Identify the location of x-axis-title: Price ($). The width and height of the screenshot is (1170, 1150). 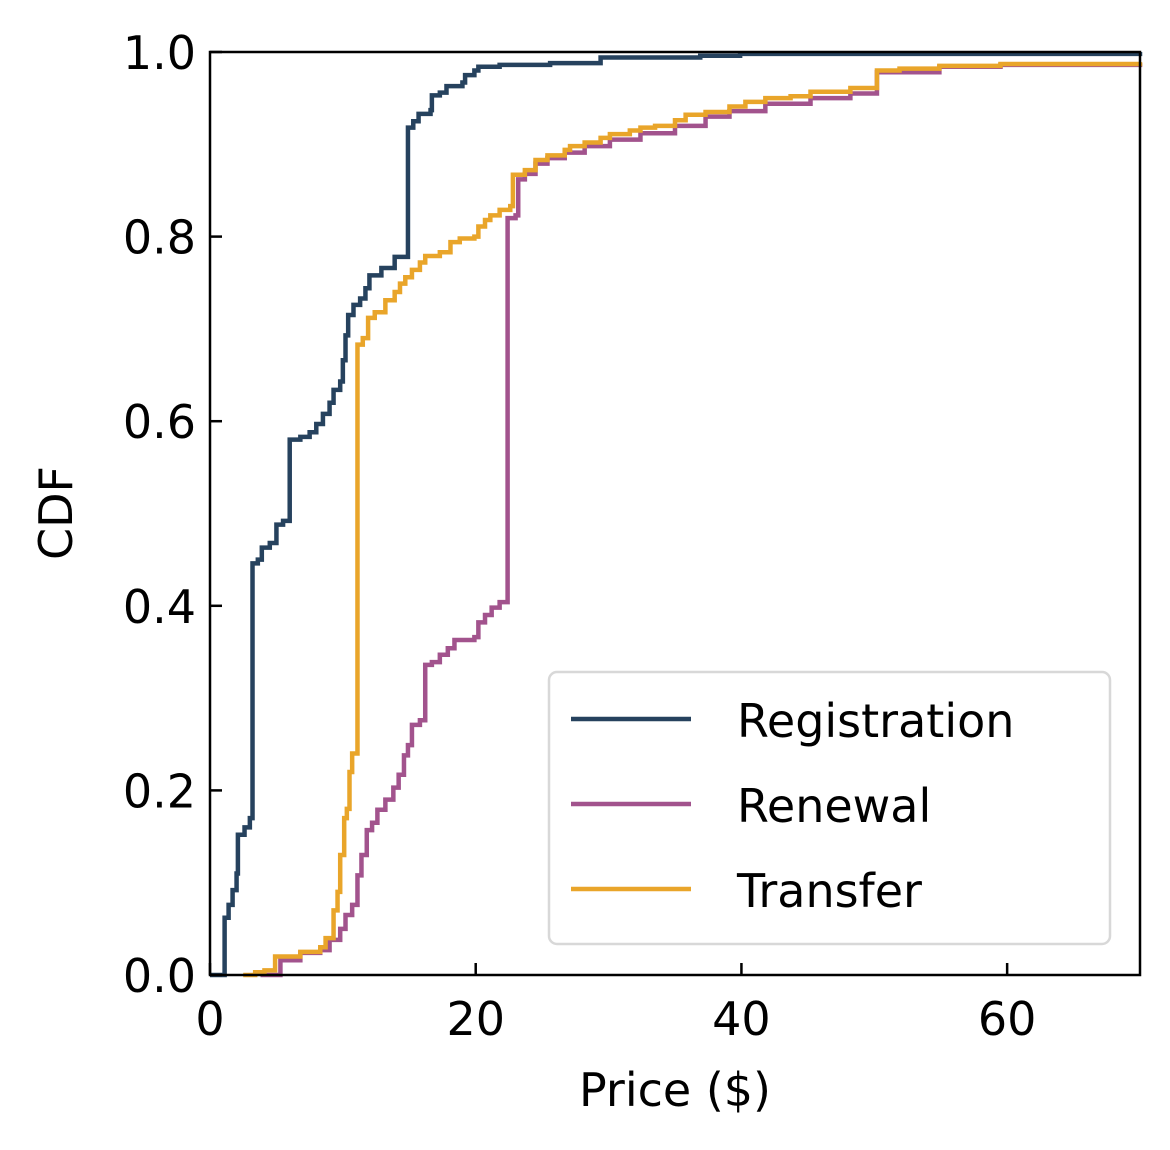
(675, 1090).